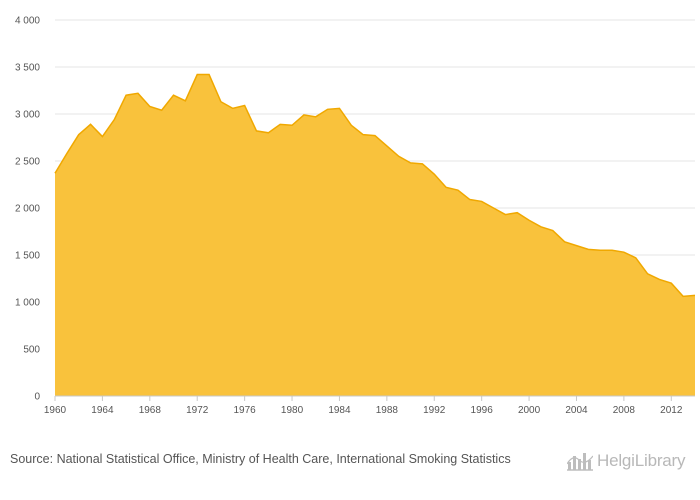 Image resolution: width=700 pixels, height=500 pixels. Describe the element at coordinates (580, 462) in the screenshot. I see `chart-building-icon` at that location.